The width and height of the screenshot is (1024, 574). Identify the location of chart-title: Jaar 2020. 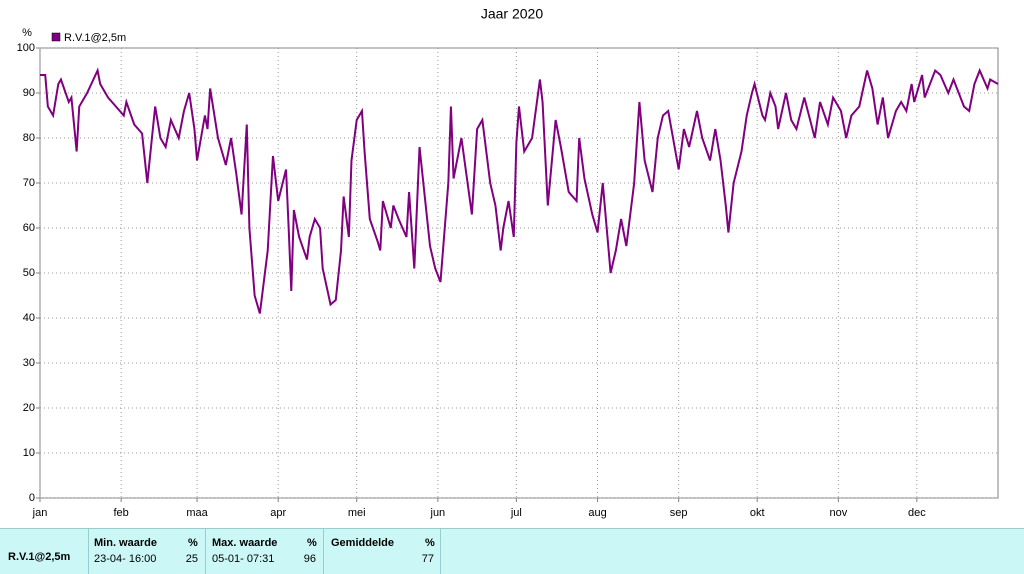
(512, 14).